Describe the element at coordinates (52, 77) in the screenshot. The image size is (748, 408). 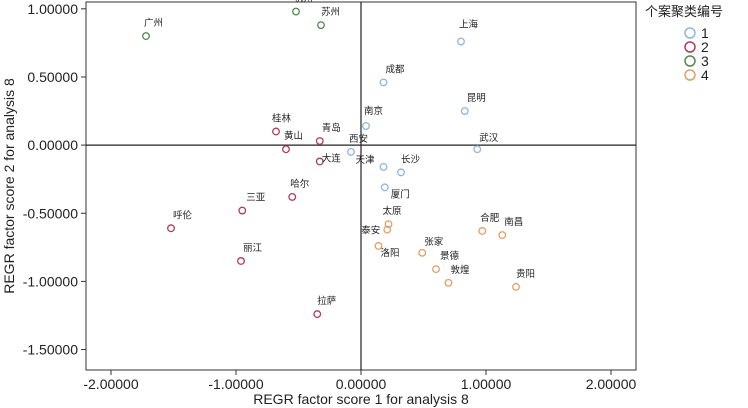
I see `y-tick-label: 0.50000` at that location.